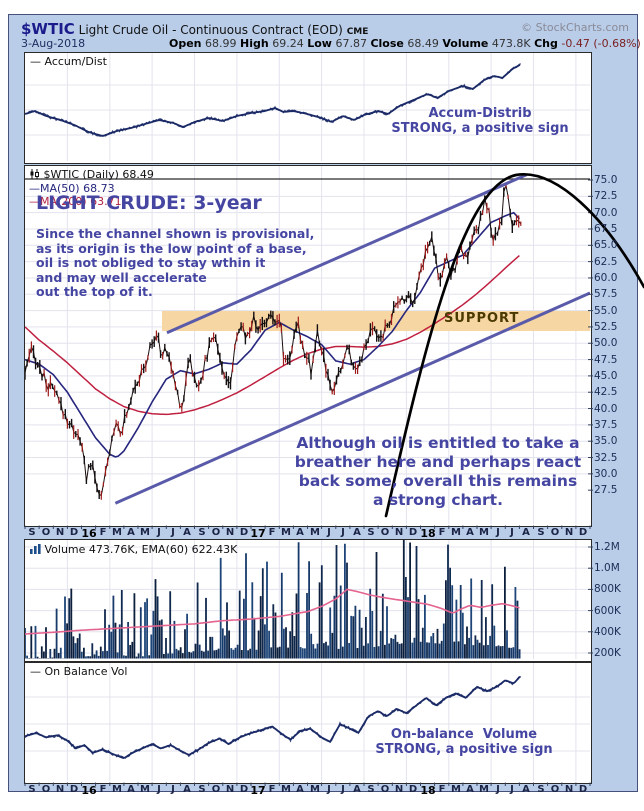 The image size is (644, 811). Describe the element at coordinates (606, 458) in the screenshot. I see `price-axis-label: 32.5` at that location.